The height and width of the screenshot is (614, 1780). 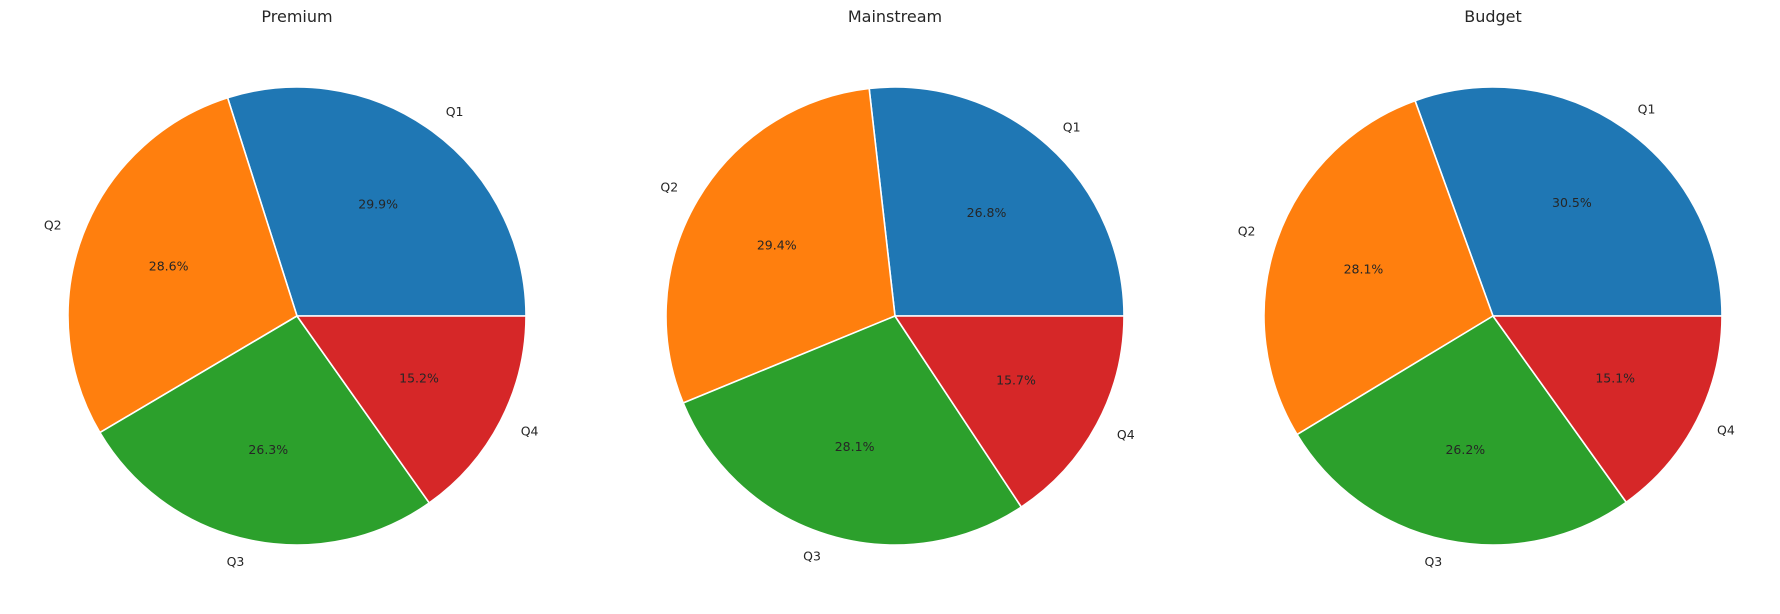 What do you see at coordinates (777, 245) in the screenshot?
I see `pct-label-mainstream-q2: 29.4%` at bounding box center [777, 245].